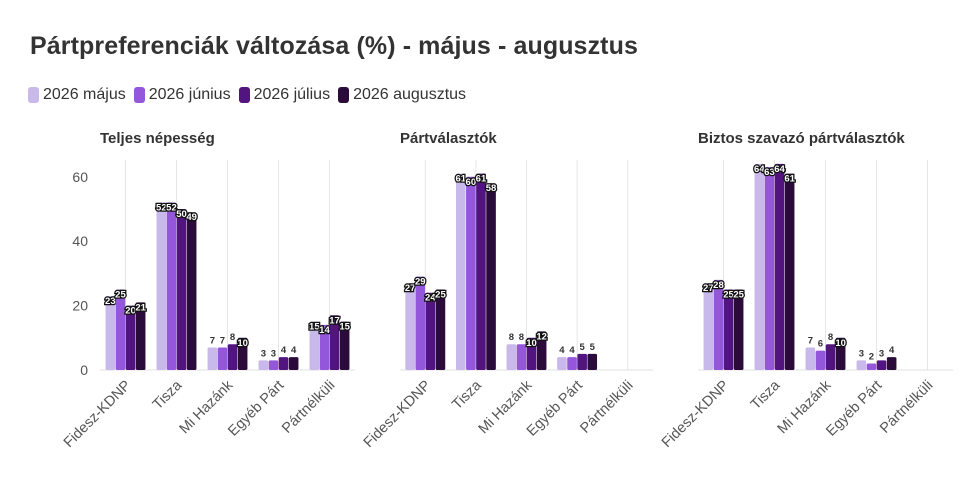  I want to click on legend-label-3: 2026 augusztus, so click(410, 94).